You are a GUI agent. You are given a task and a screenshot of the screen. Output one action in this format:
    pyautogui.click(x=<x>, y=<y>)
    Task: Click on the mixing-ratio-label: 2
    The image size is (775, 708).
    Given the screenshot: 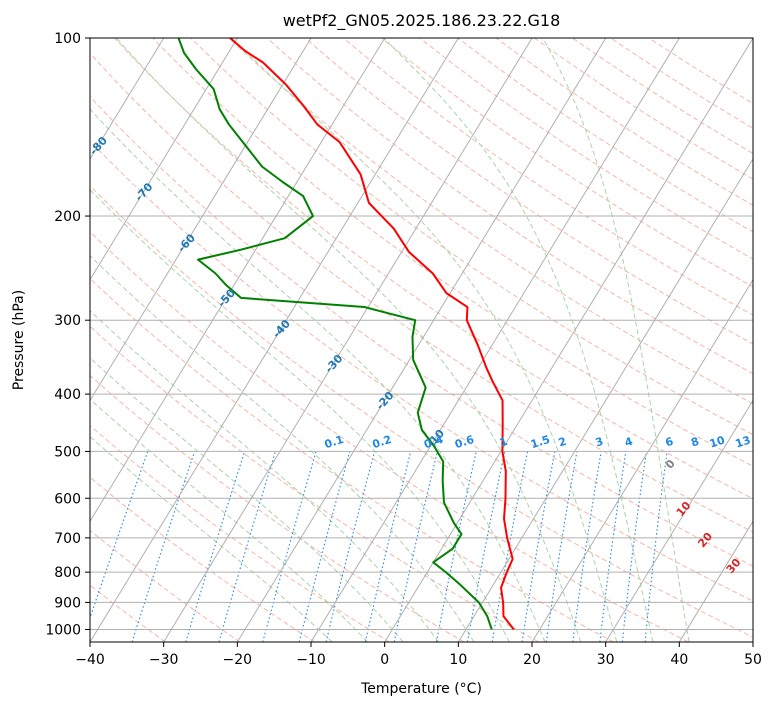 What is the action you would take?
    pyautogui.click(x=562, y=442)
    